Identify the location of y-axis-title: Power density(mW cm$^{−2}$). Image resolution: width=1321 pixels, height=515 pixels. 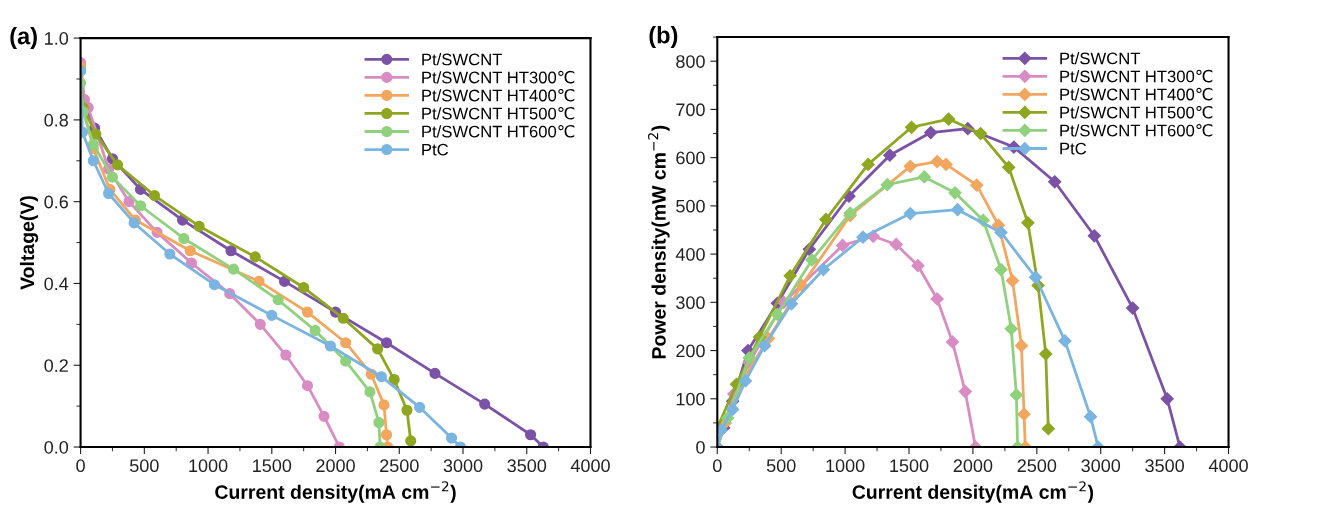
(659, 242).